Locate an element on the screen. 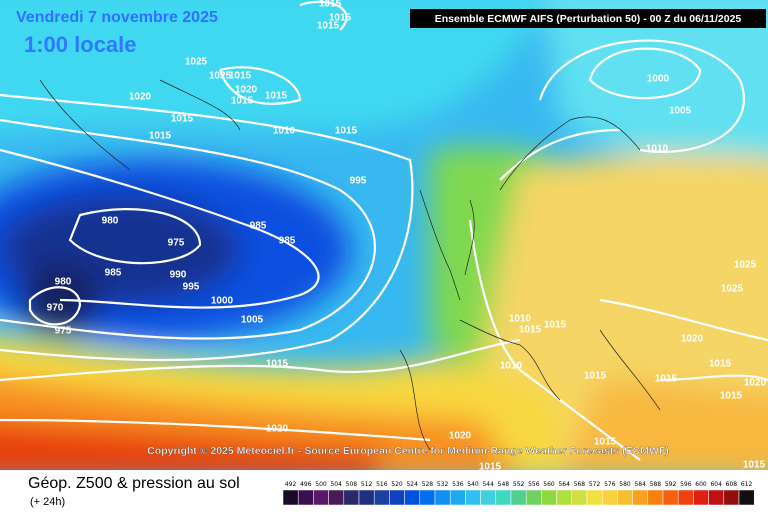 Image resolution: width=768 pixels, height=512 pixels. scale-label: 580 is located at coordinates (625, 484).